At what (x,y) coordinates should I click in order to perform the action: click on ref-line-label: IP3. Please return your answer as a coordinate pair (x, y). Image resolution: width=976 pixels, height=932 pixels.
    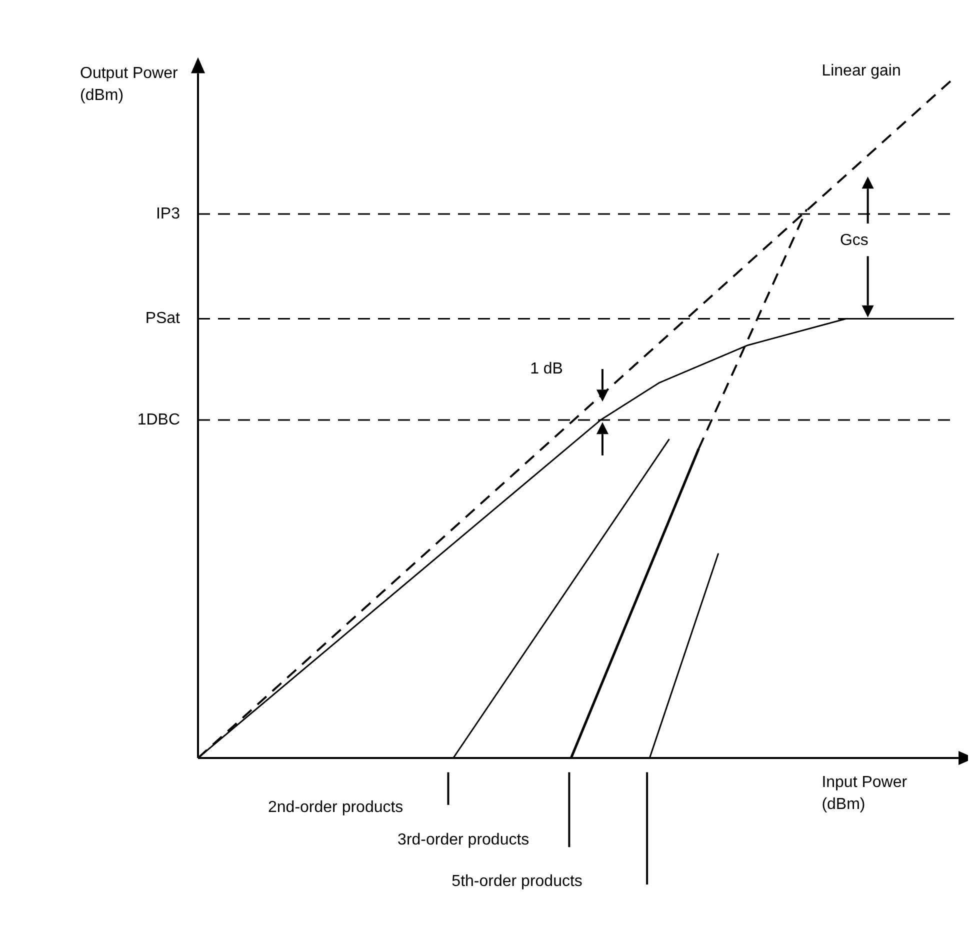
    Looking at the image, I should click on (168, 213).